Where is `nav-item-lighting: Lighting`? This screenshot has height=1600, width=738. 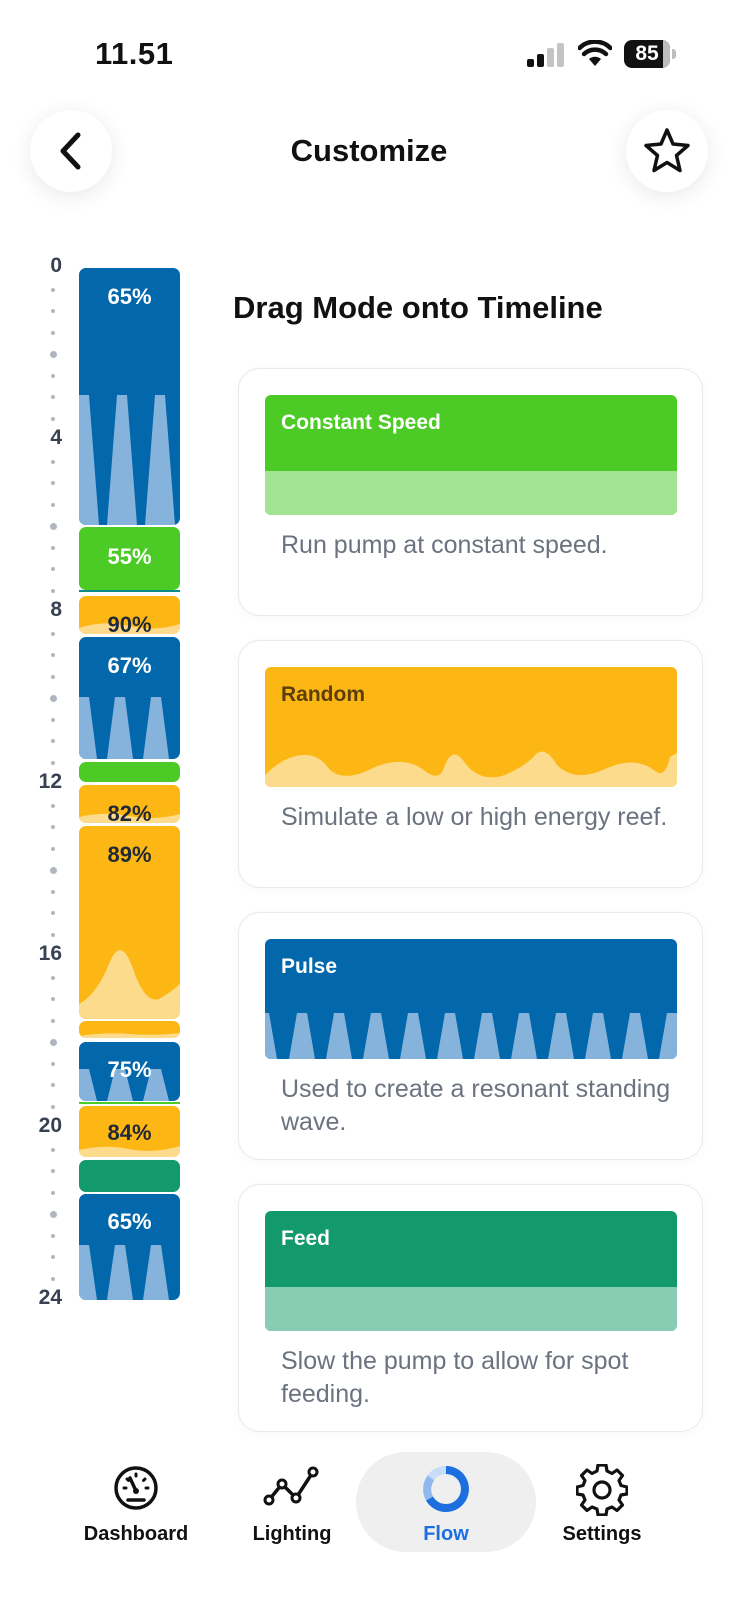
nav-item-lighting: Lighting is located at coordinates (292, 1506).